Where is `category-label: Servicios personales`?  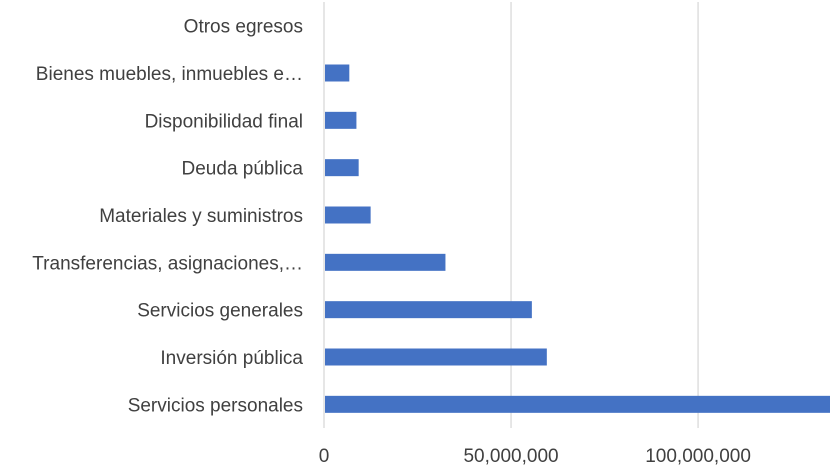 category-label: Servicios personales is located at coordinates (215, 405).